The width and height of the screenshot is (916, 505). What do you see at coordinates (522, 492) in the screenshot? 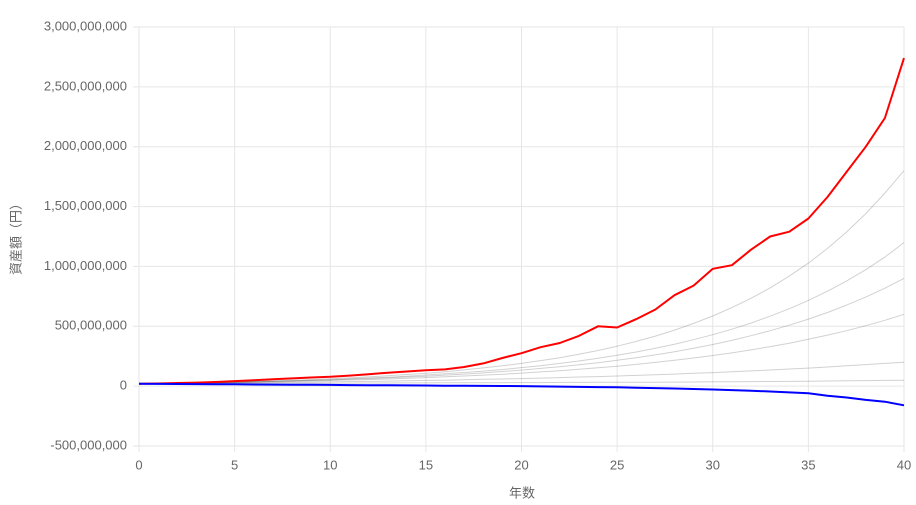
I see `x-axis-label: 年数` at bounding box center [522, 492].